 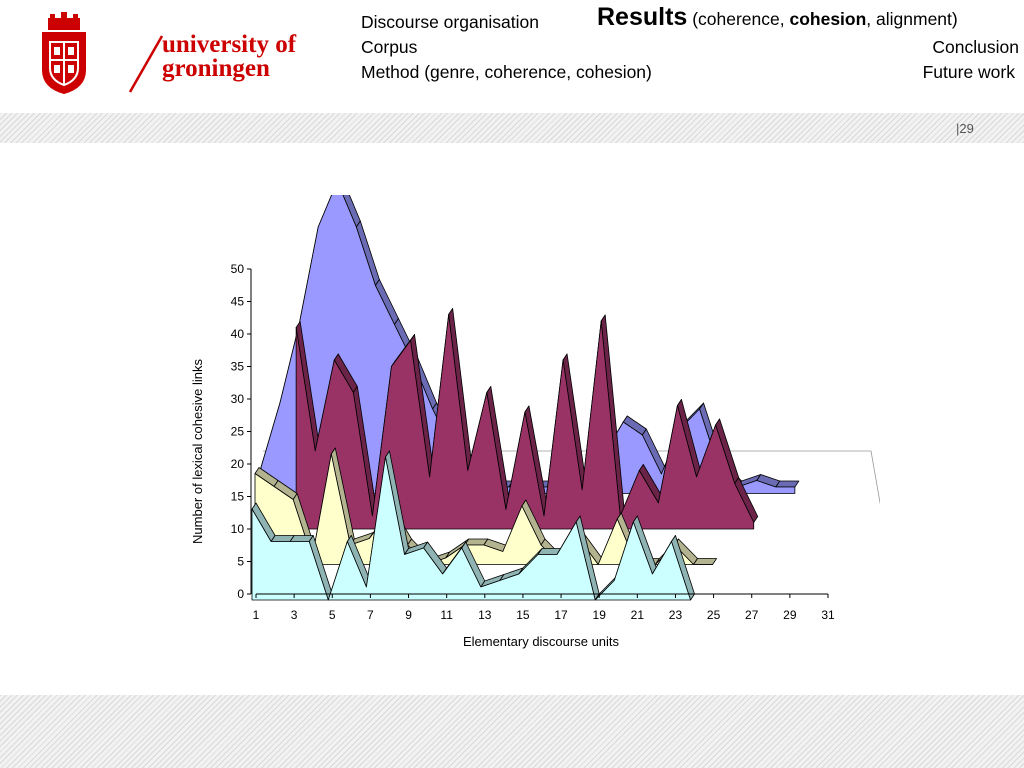 I want to click on y-tick-label: 10, so click(x=238, y=529).